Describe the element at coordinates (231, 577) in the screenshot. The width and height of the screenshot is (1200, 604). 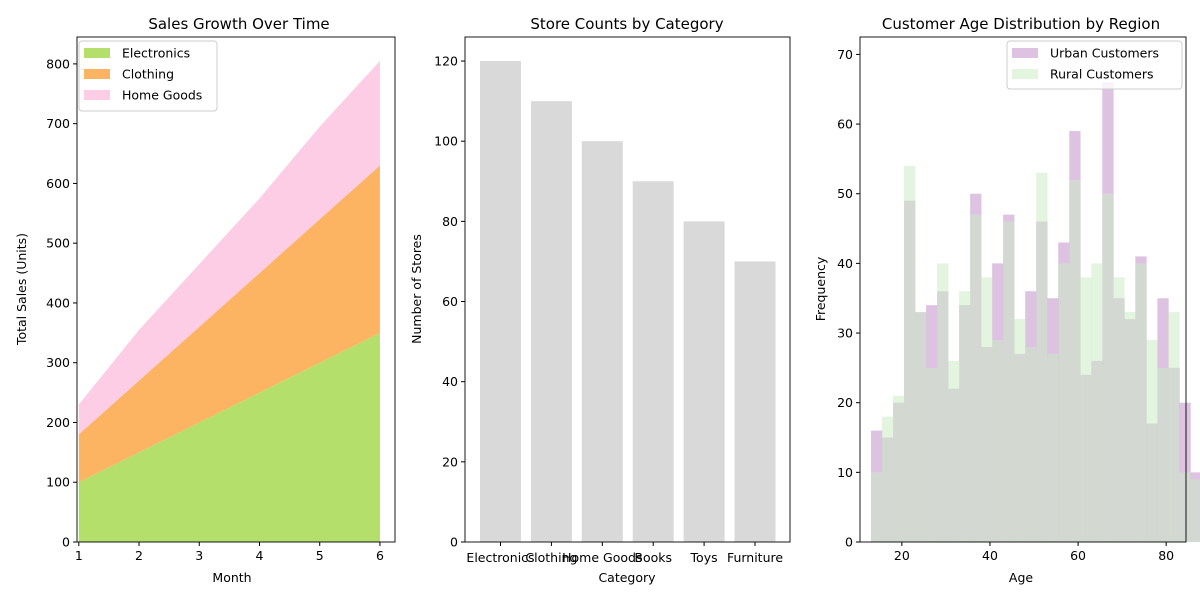
I see `x-axis-label: Month` at that location.